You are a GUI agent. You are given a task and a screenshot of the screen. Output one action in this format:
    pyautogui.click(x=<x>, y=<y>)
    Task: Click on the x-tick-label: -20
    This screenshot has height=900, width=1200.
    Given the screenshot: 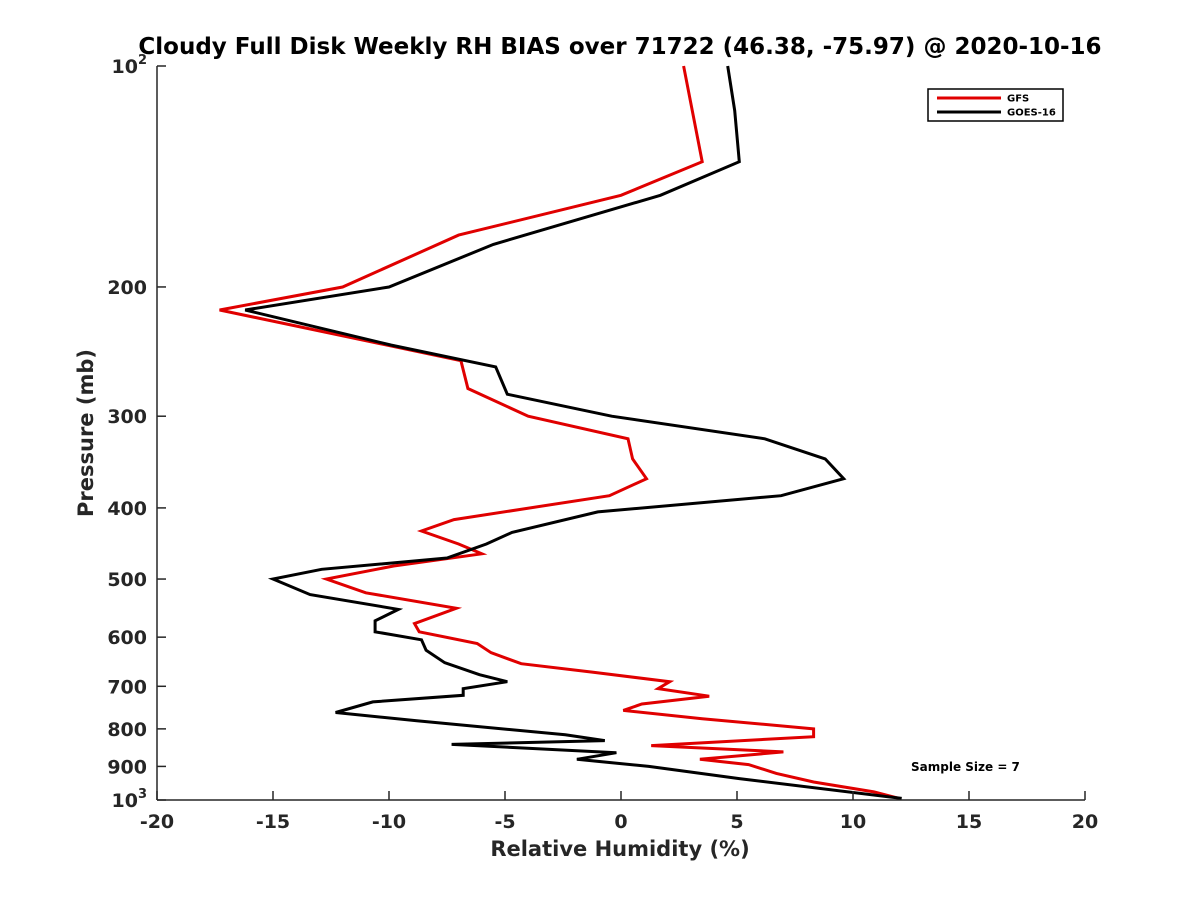 What is the action you would take?
    pyautogui.click(x=157, y=822)
    